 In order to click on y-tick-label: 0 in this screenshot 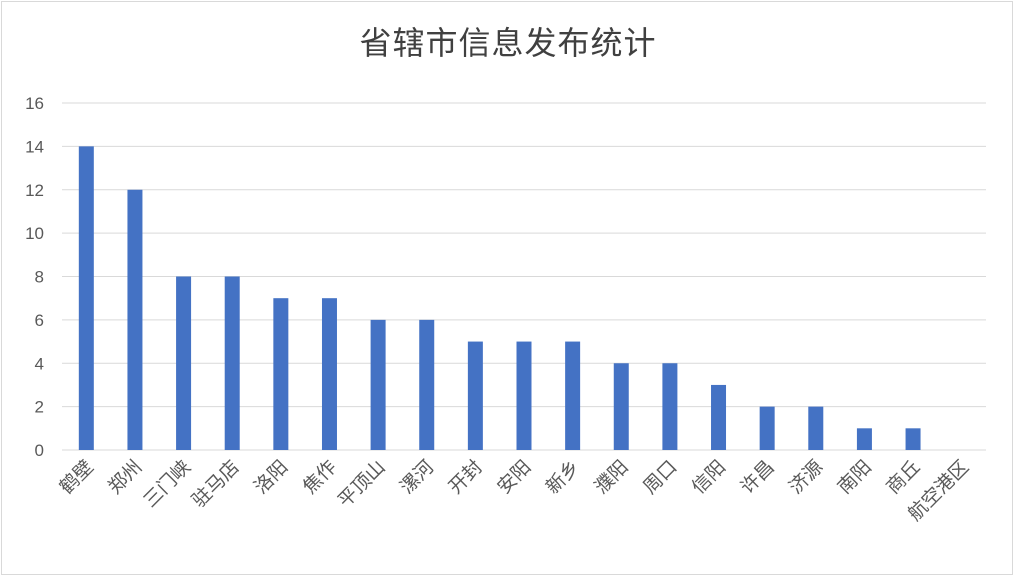, I will do `click(39, 450)`.